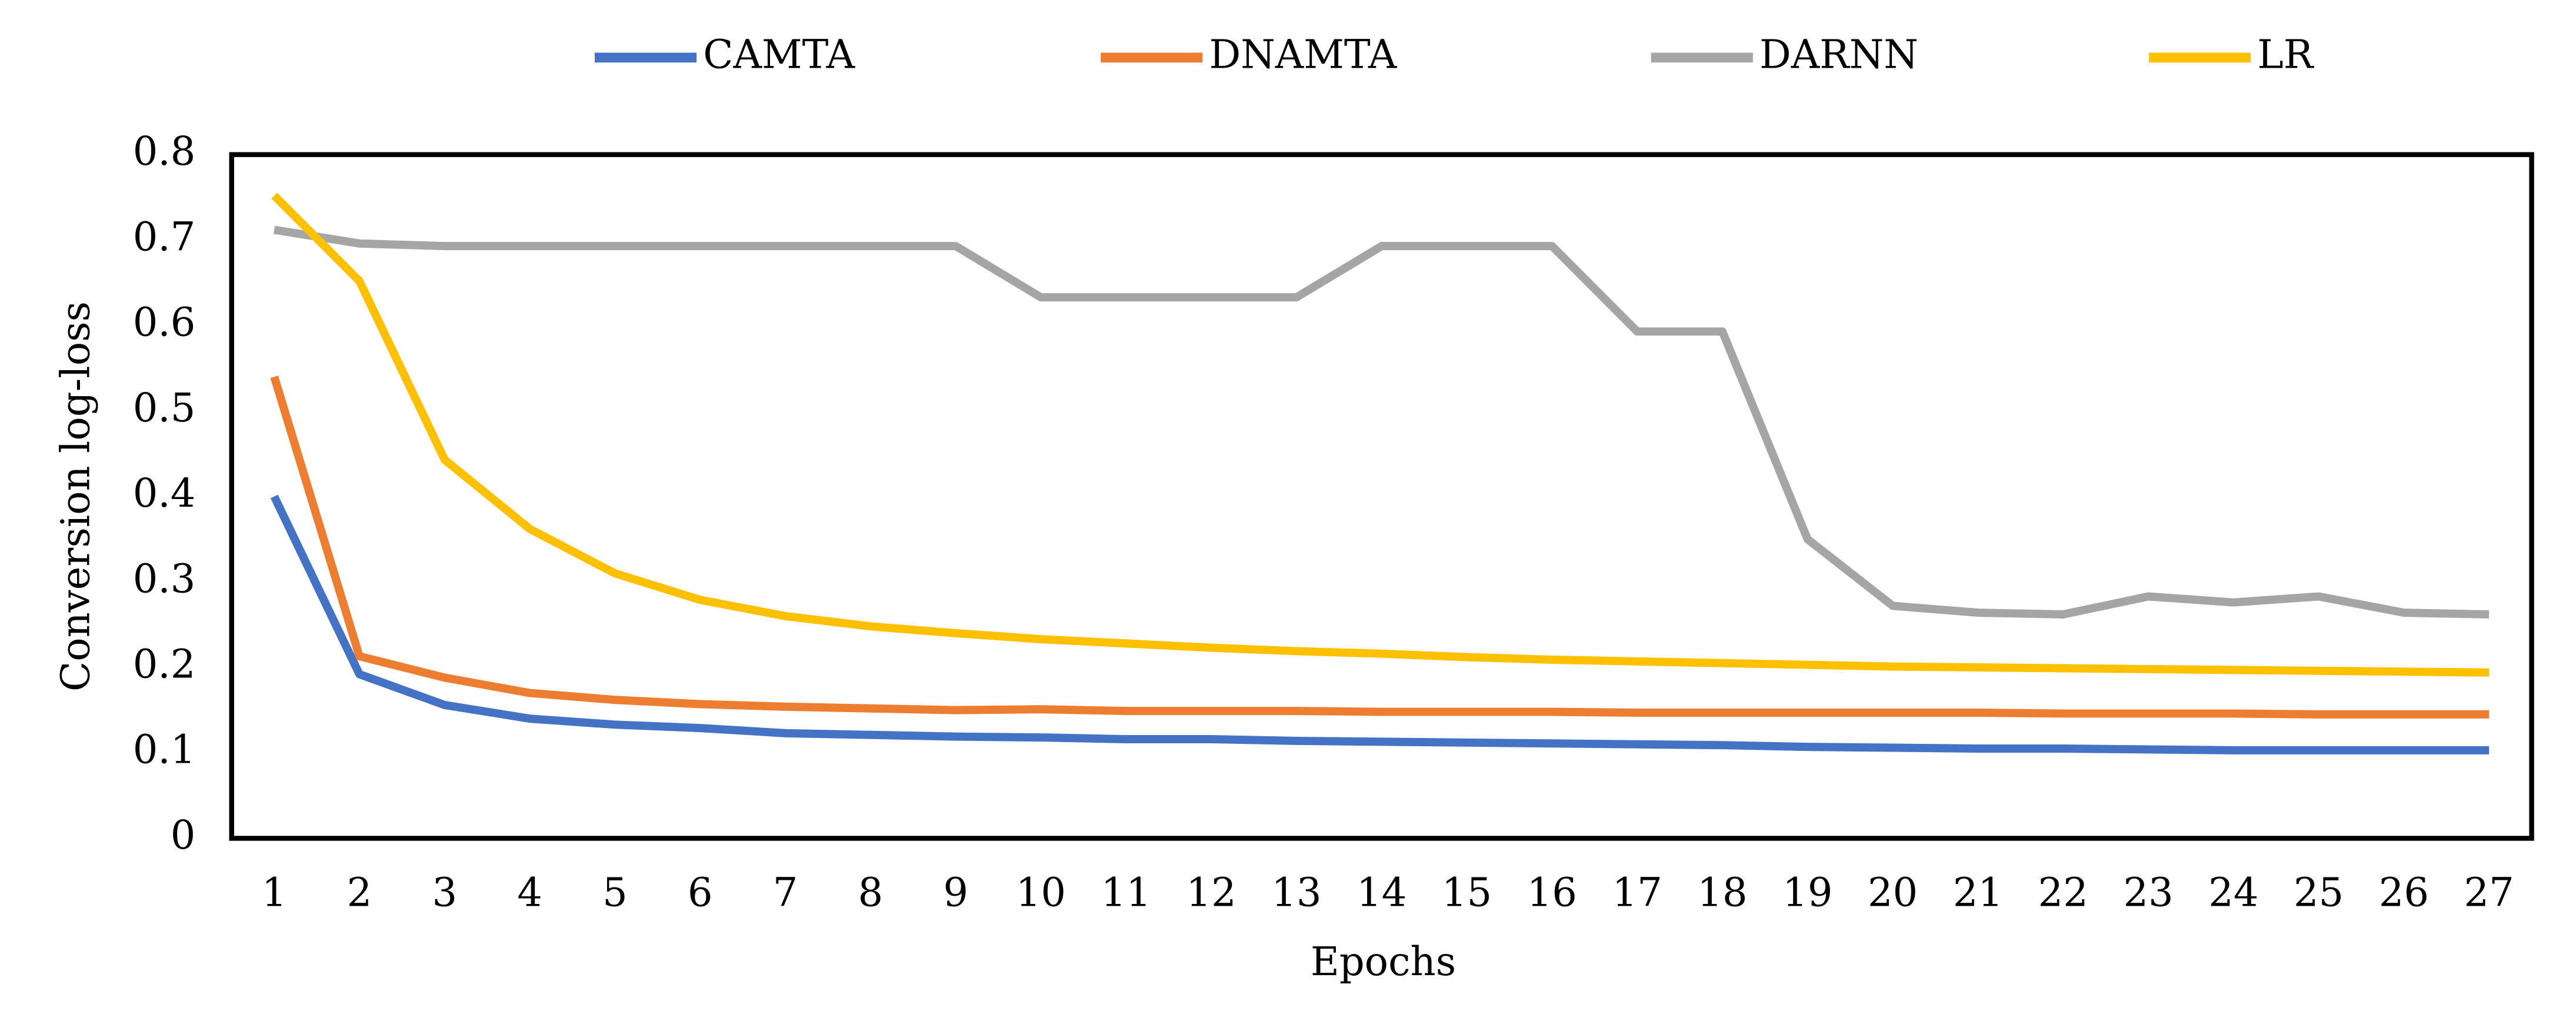  I want to click on x-tick-label: 11, so click(1126, 893).